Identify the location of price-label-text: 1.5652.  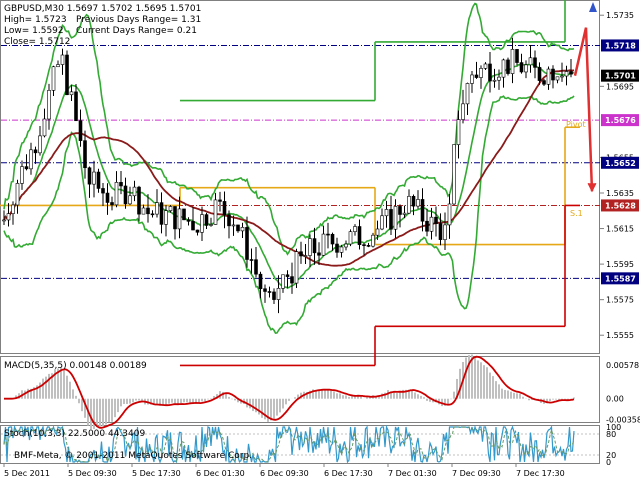
(620, 163).